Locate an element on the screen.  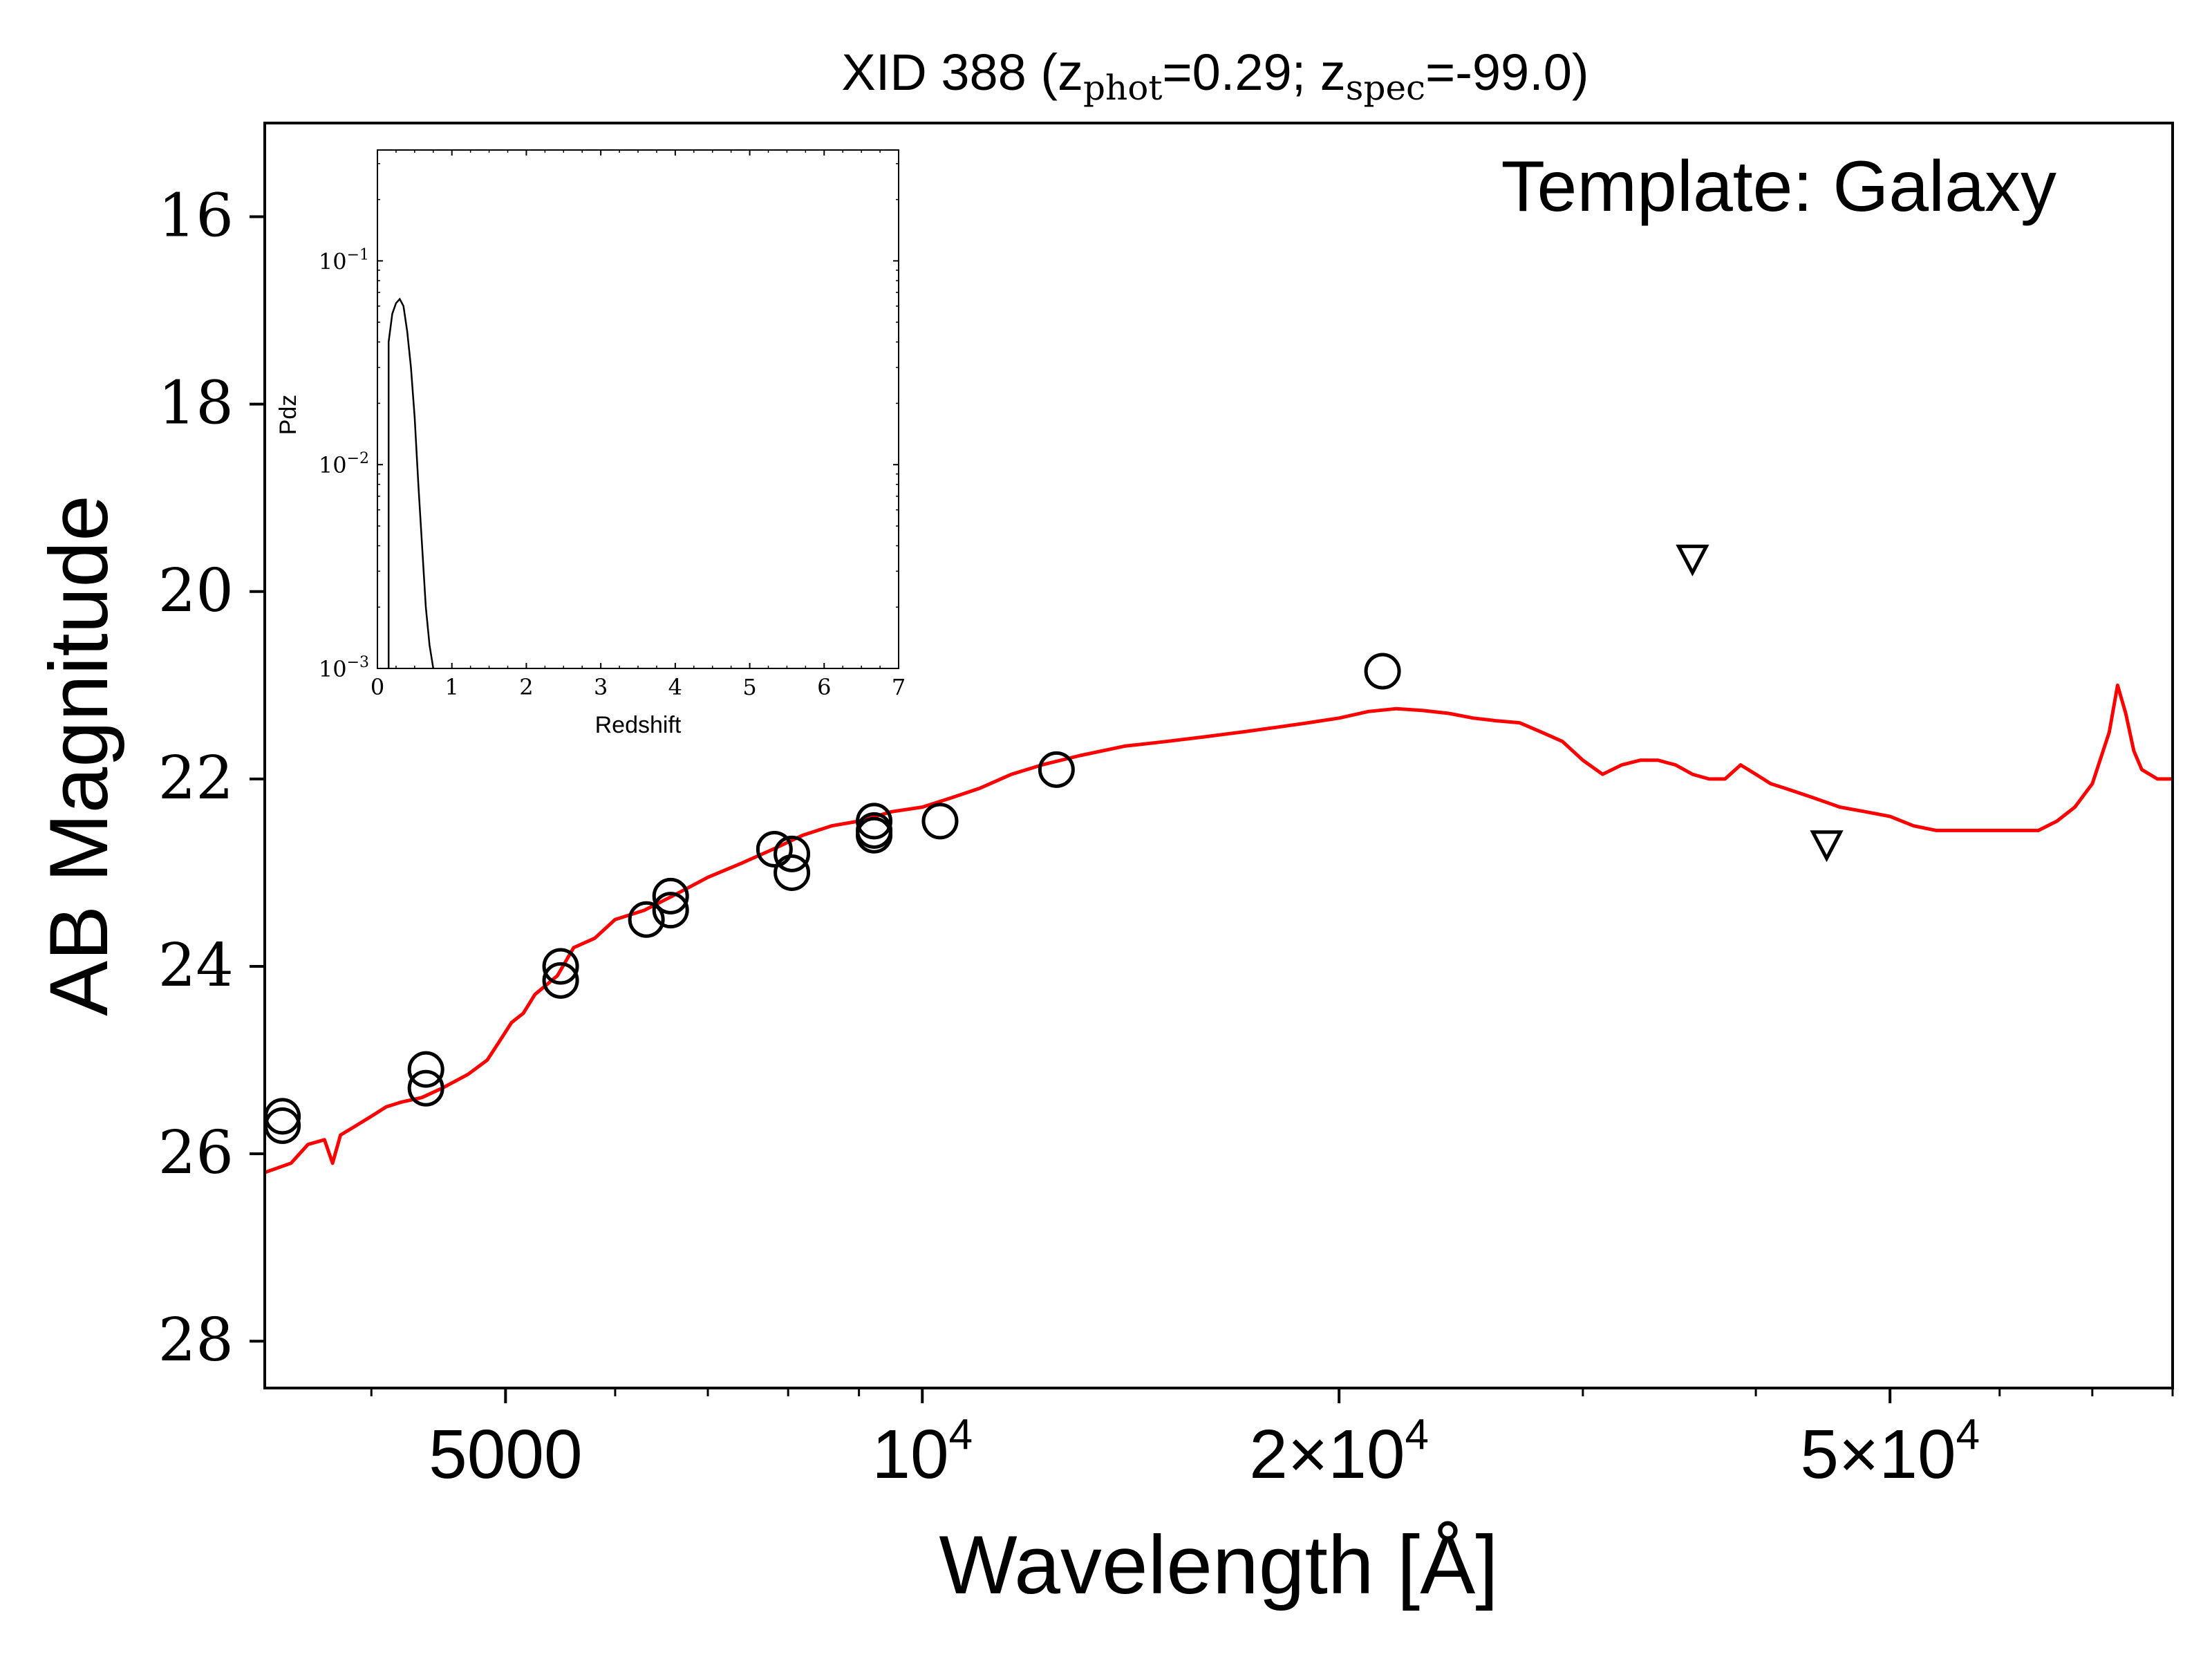
y-tick-label: 16 is located at coordinates (196, 216).